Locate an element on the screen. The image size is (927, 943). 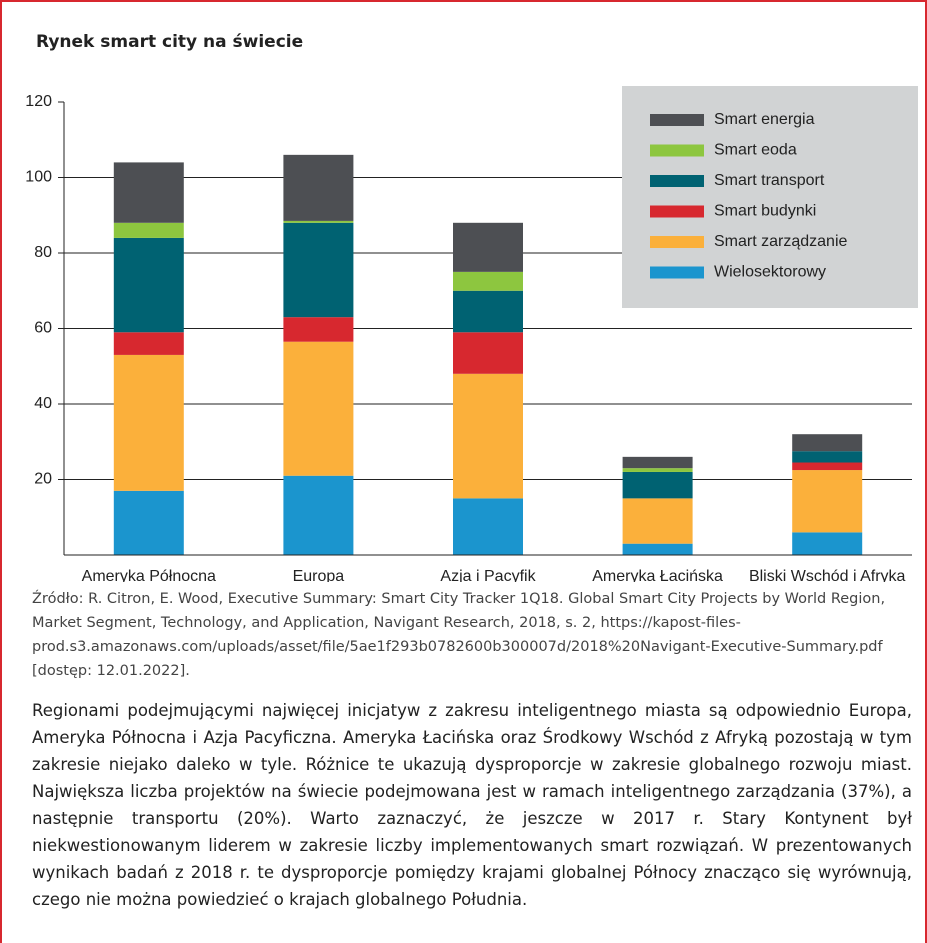
y-tick-label: 80 is located at coordinates (43, 252).